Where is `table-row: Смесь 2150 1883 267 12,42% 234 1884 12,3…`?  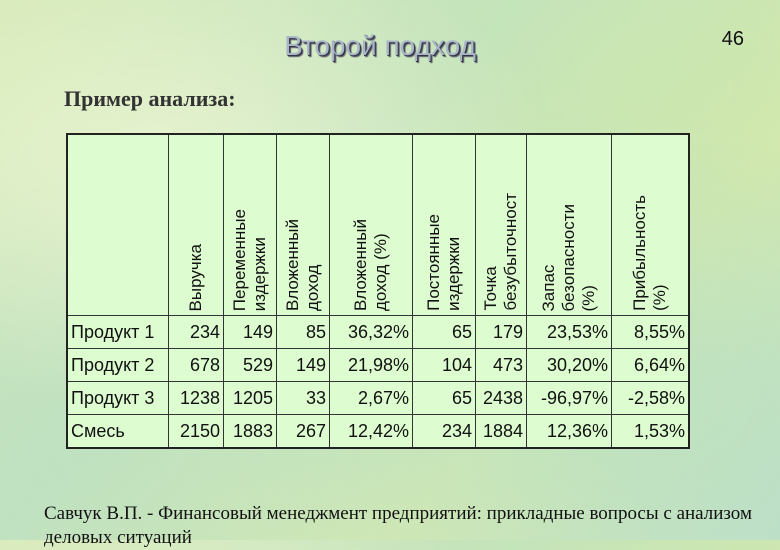
table-row: Смесь 2150 1883 267 12,42% 234 1884 12,3… is located at coordinates (378, 431).